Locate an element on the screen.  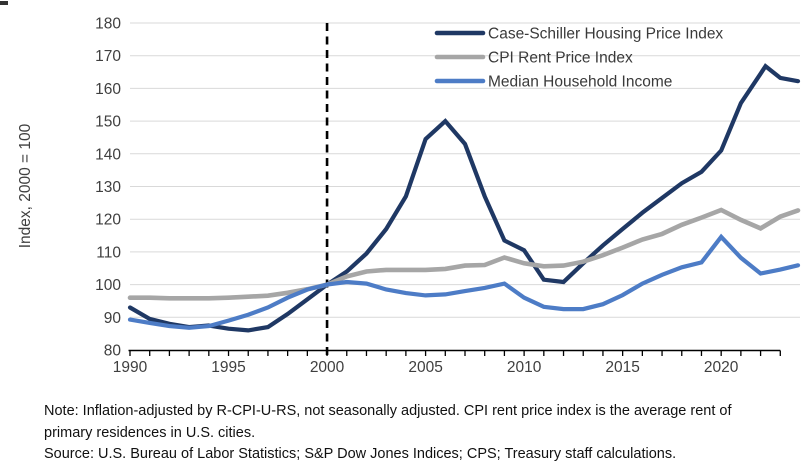
x-tick-label: 2020 is located at coordinates (721, 367).